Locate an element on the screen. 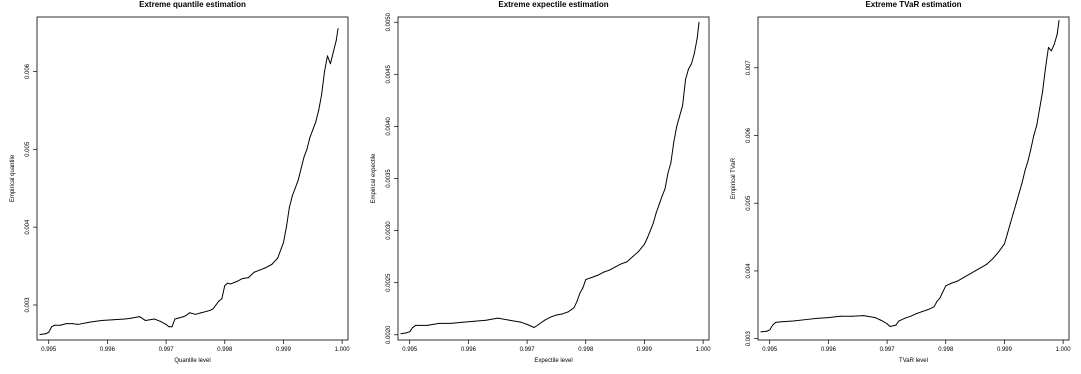  expectile-x-tick-label: 0.996 is located at coordinates (469, 350).